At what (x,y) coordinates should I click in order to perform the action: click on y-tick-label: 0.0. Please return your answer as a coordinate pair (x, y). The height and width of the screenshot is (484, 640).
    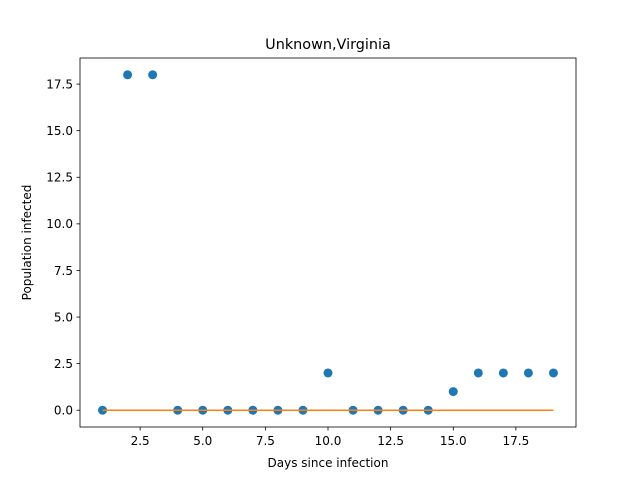
    Looking at the image, I should click on (63, 411).